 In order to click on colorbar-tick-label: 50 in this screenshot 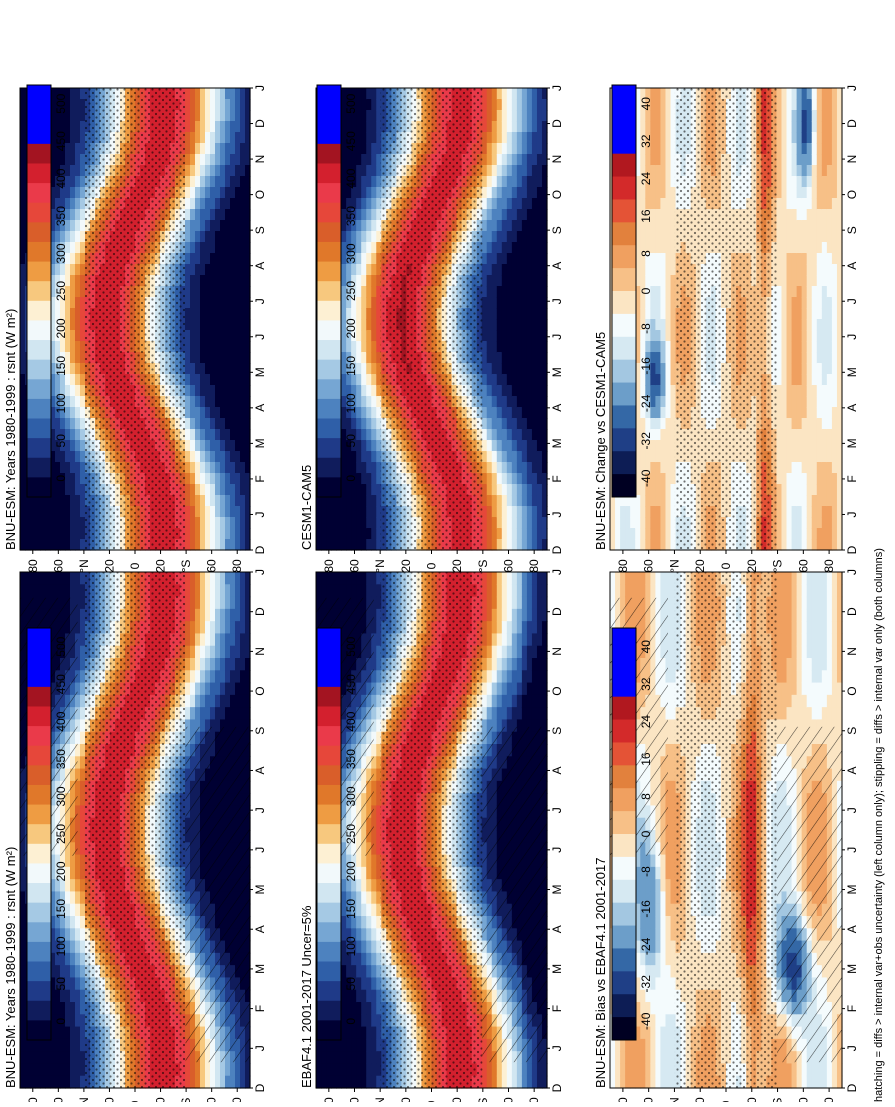, I will do `click(61, 441)`.